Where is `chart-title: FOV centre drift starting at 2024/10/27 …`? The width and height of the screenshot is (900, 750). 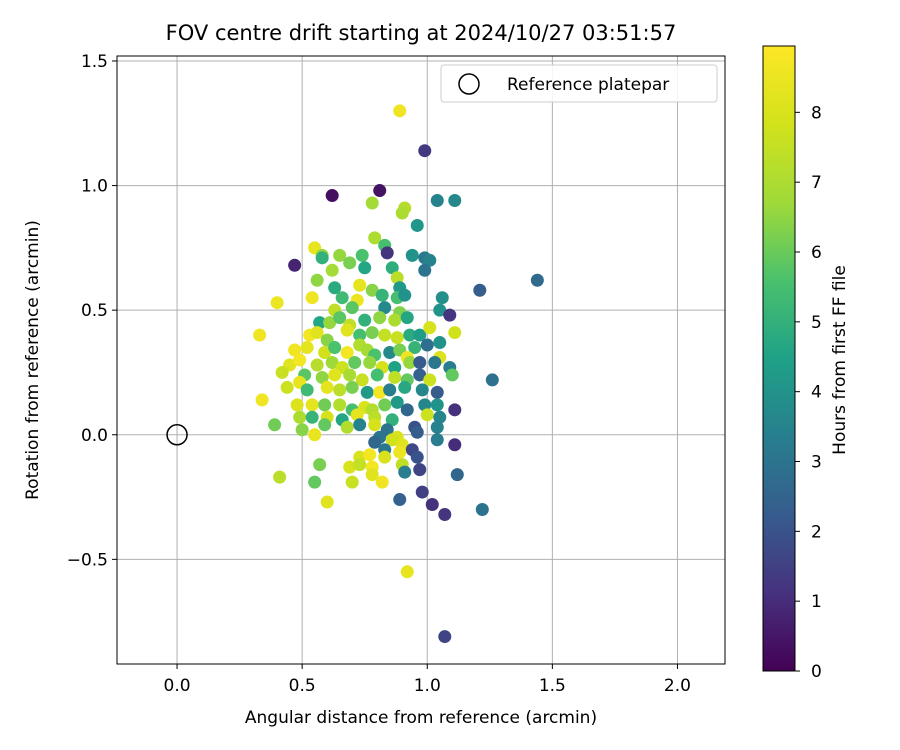 chart-title: FOV centre drift starting at 2024/10/27 … is located at coordinates (421, 33).